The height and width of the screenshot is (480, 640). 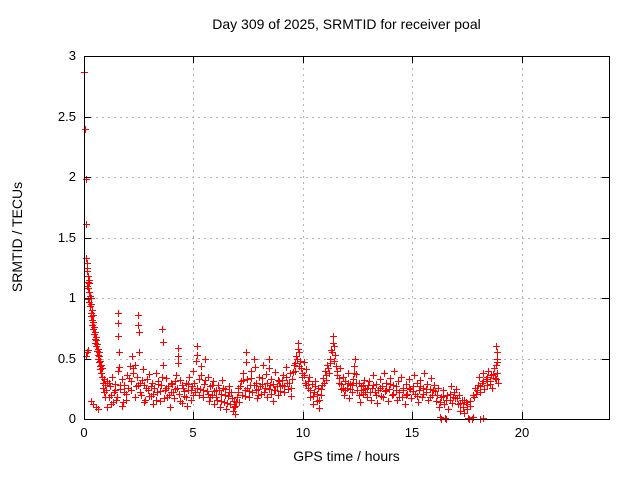 What do you see at coordinates (522, 432) in the screenshot?
I see `x-tick-label: 20` at bounding box center [522, 432].